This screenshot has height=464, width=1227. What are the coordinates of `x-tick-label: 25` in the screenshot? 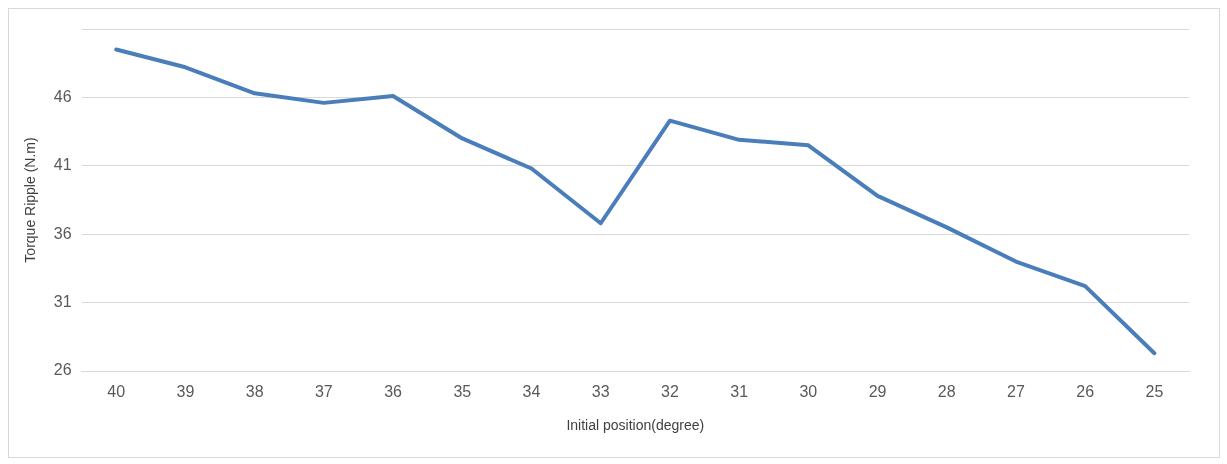 It's located at (1154, 392).